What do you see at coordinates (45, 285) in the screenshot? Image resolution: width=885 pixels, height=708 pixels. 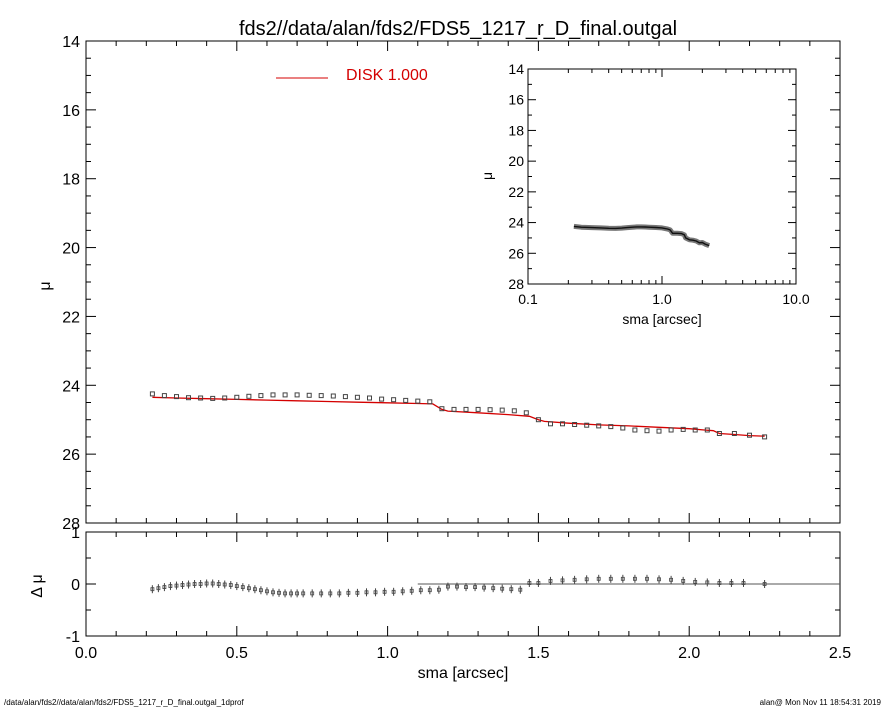 I see `main-y-axis-label: μ` at bounding box center [45, 285].